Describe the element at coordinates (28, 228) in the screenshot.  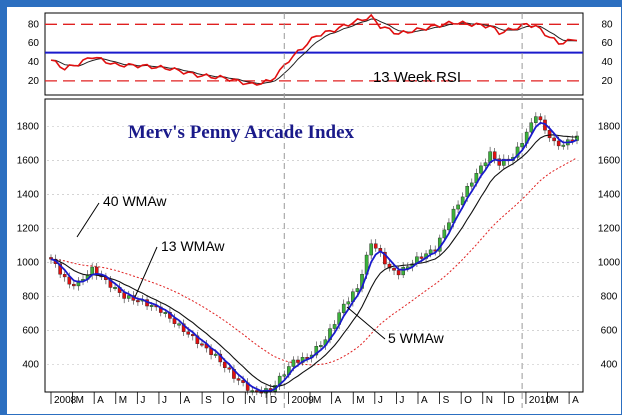
I see `price-tick-label-left: 1200` at that location.